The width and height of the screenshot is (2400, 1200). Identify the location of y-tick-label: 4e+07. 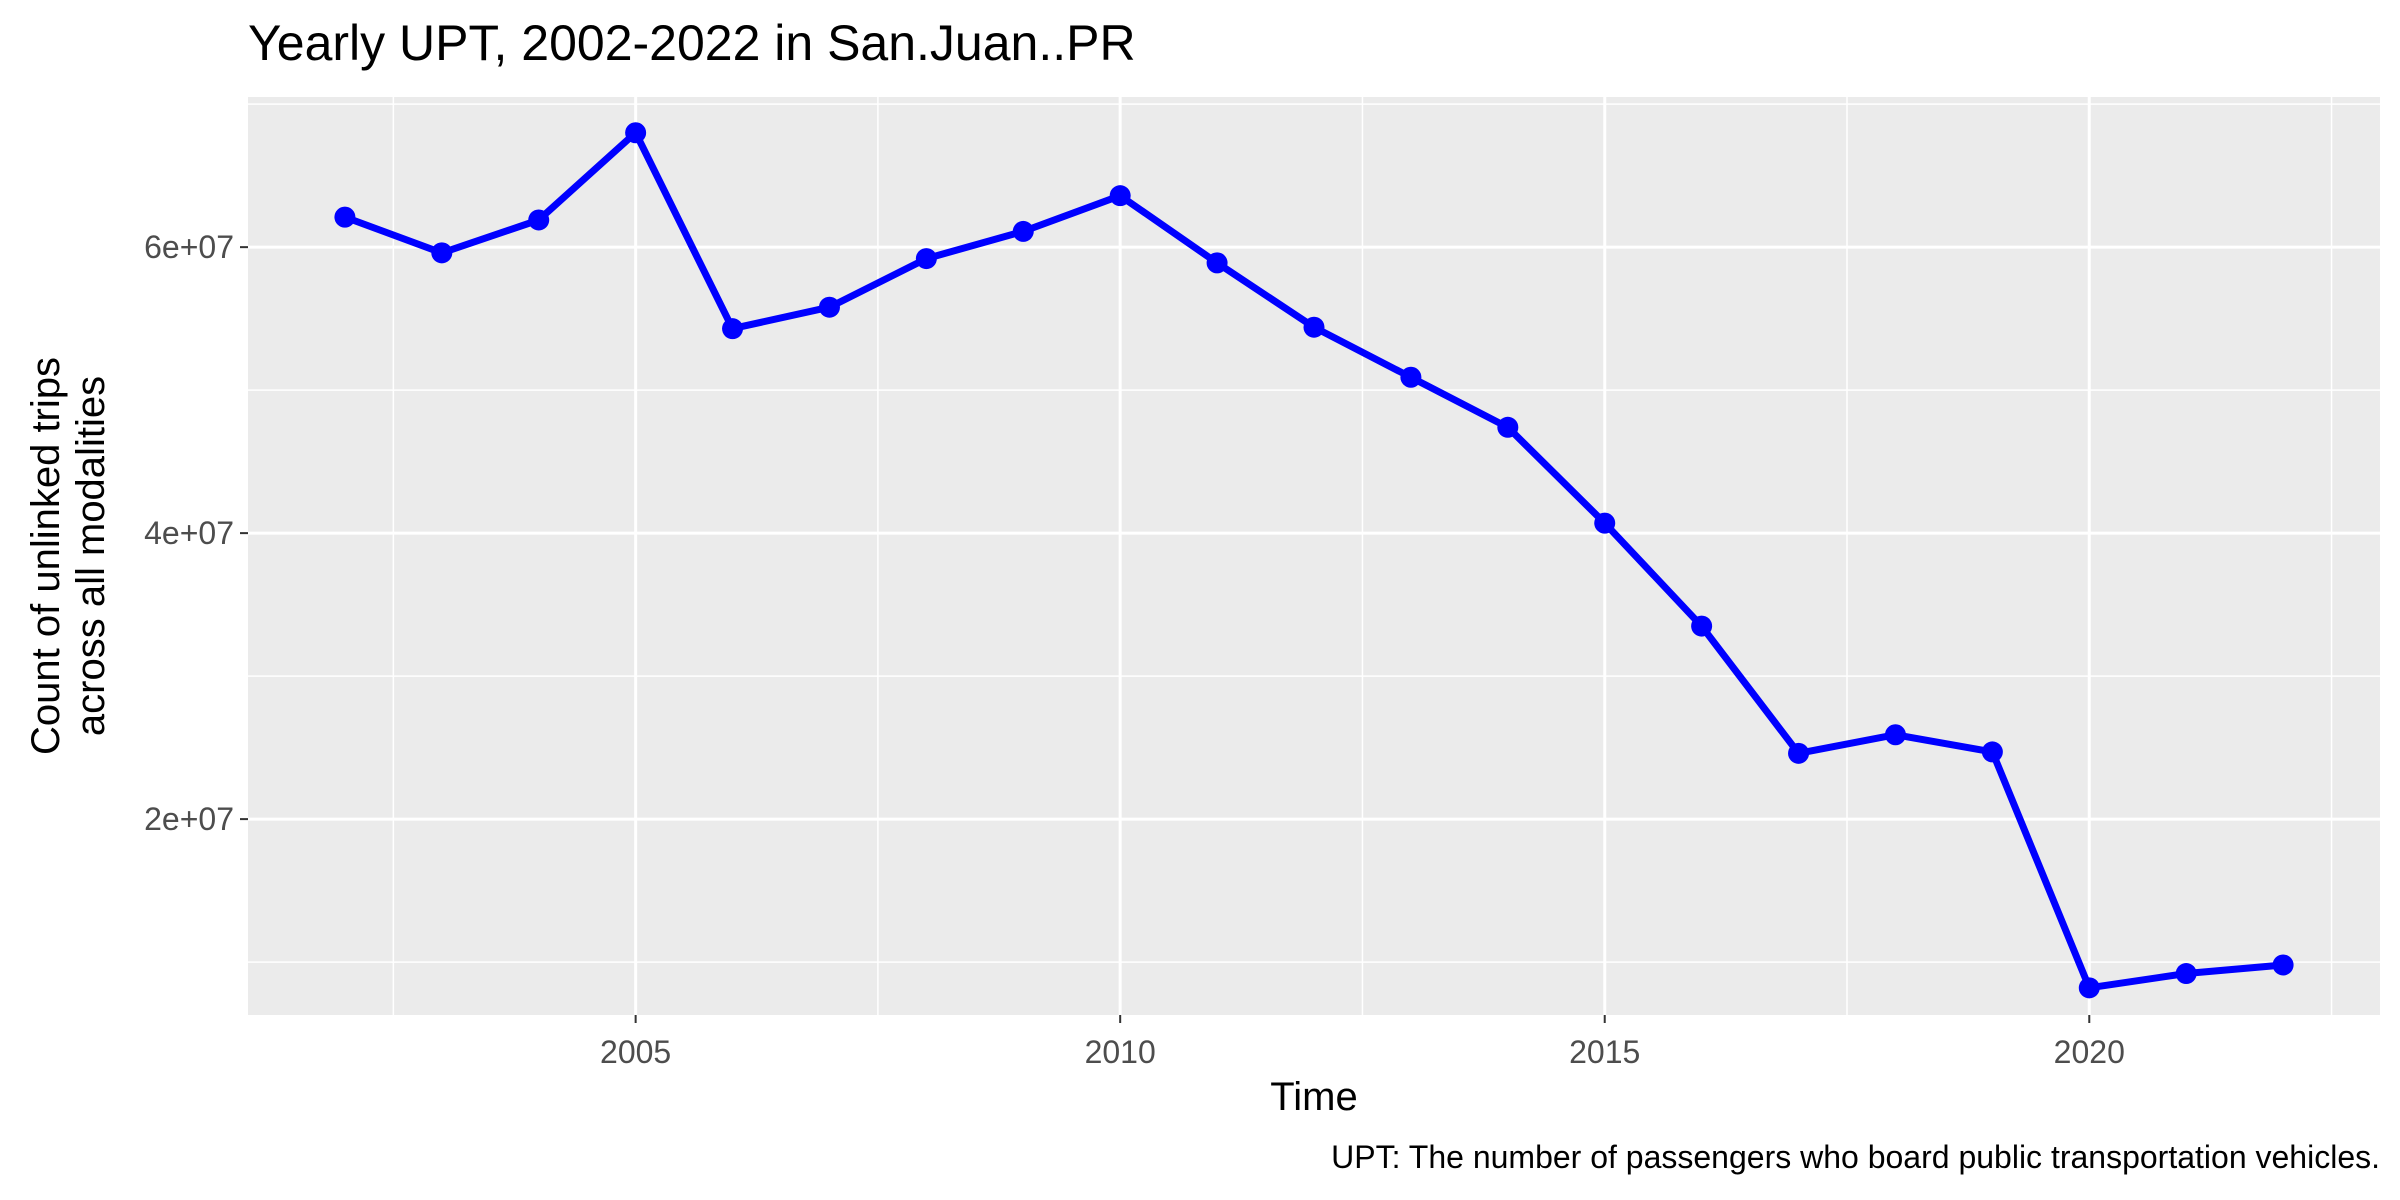
(189, 533).